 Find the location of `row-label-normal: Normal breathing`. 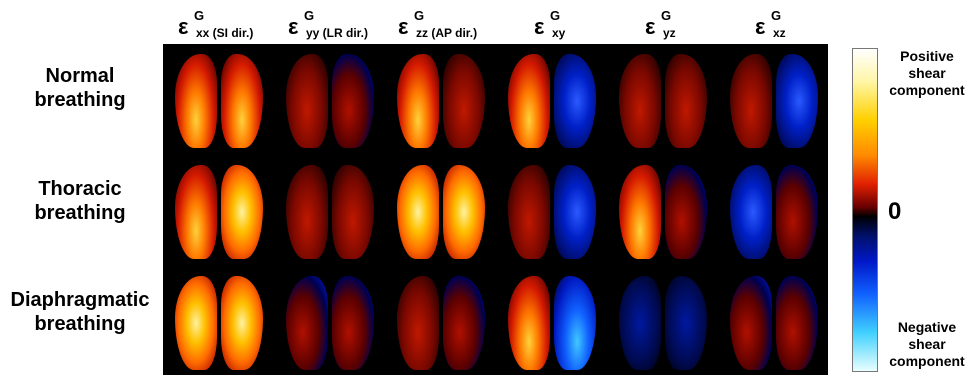

row-label-normal: Normal breathing is located at coordinates (80, 88).